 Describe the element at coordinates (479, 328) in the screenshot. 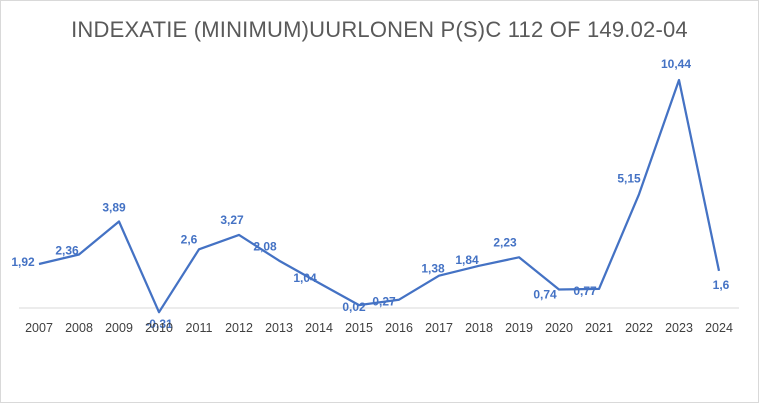

I see `x-tick-2018: 2018` at that location.